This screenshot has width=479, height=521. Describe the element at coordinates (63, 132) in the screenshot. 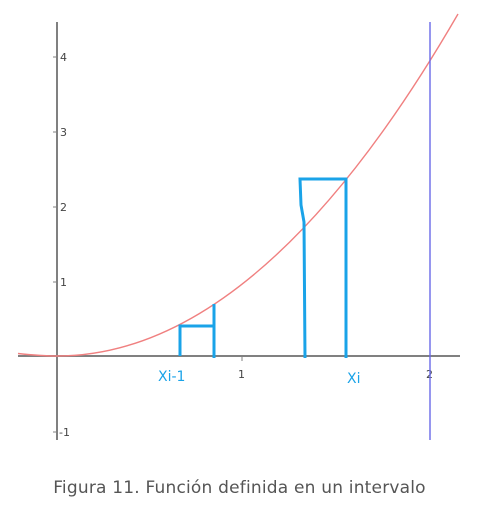

I see `y-tick-label-3: 3` at that location.